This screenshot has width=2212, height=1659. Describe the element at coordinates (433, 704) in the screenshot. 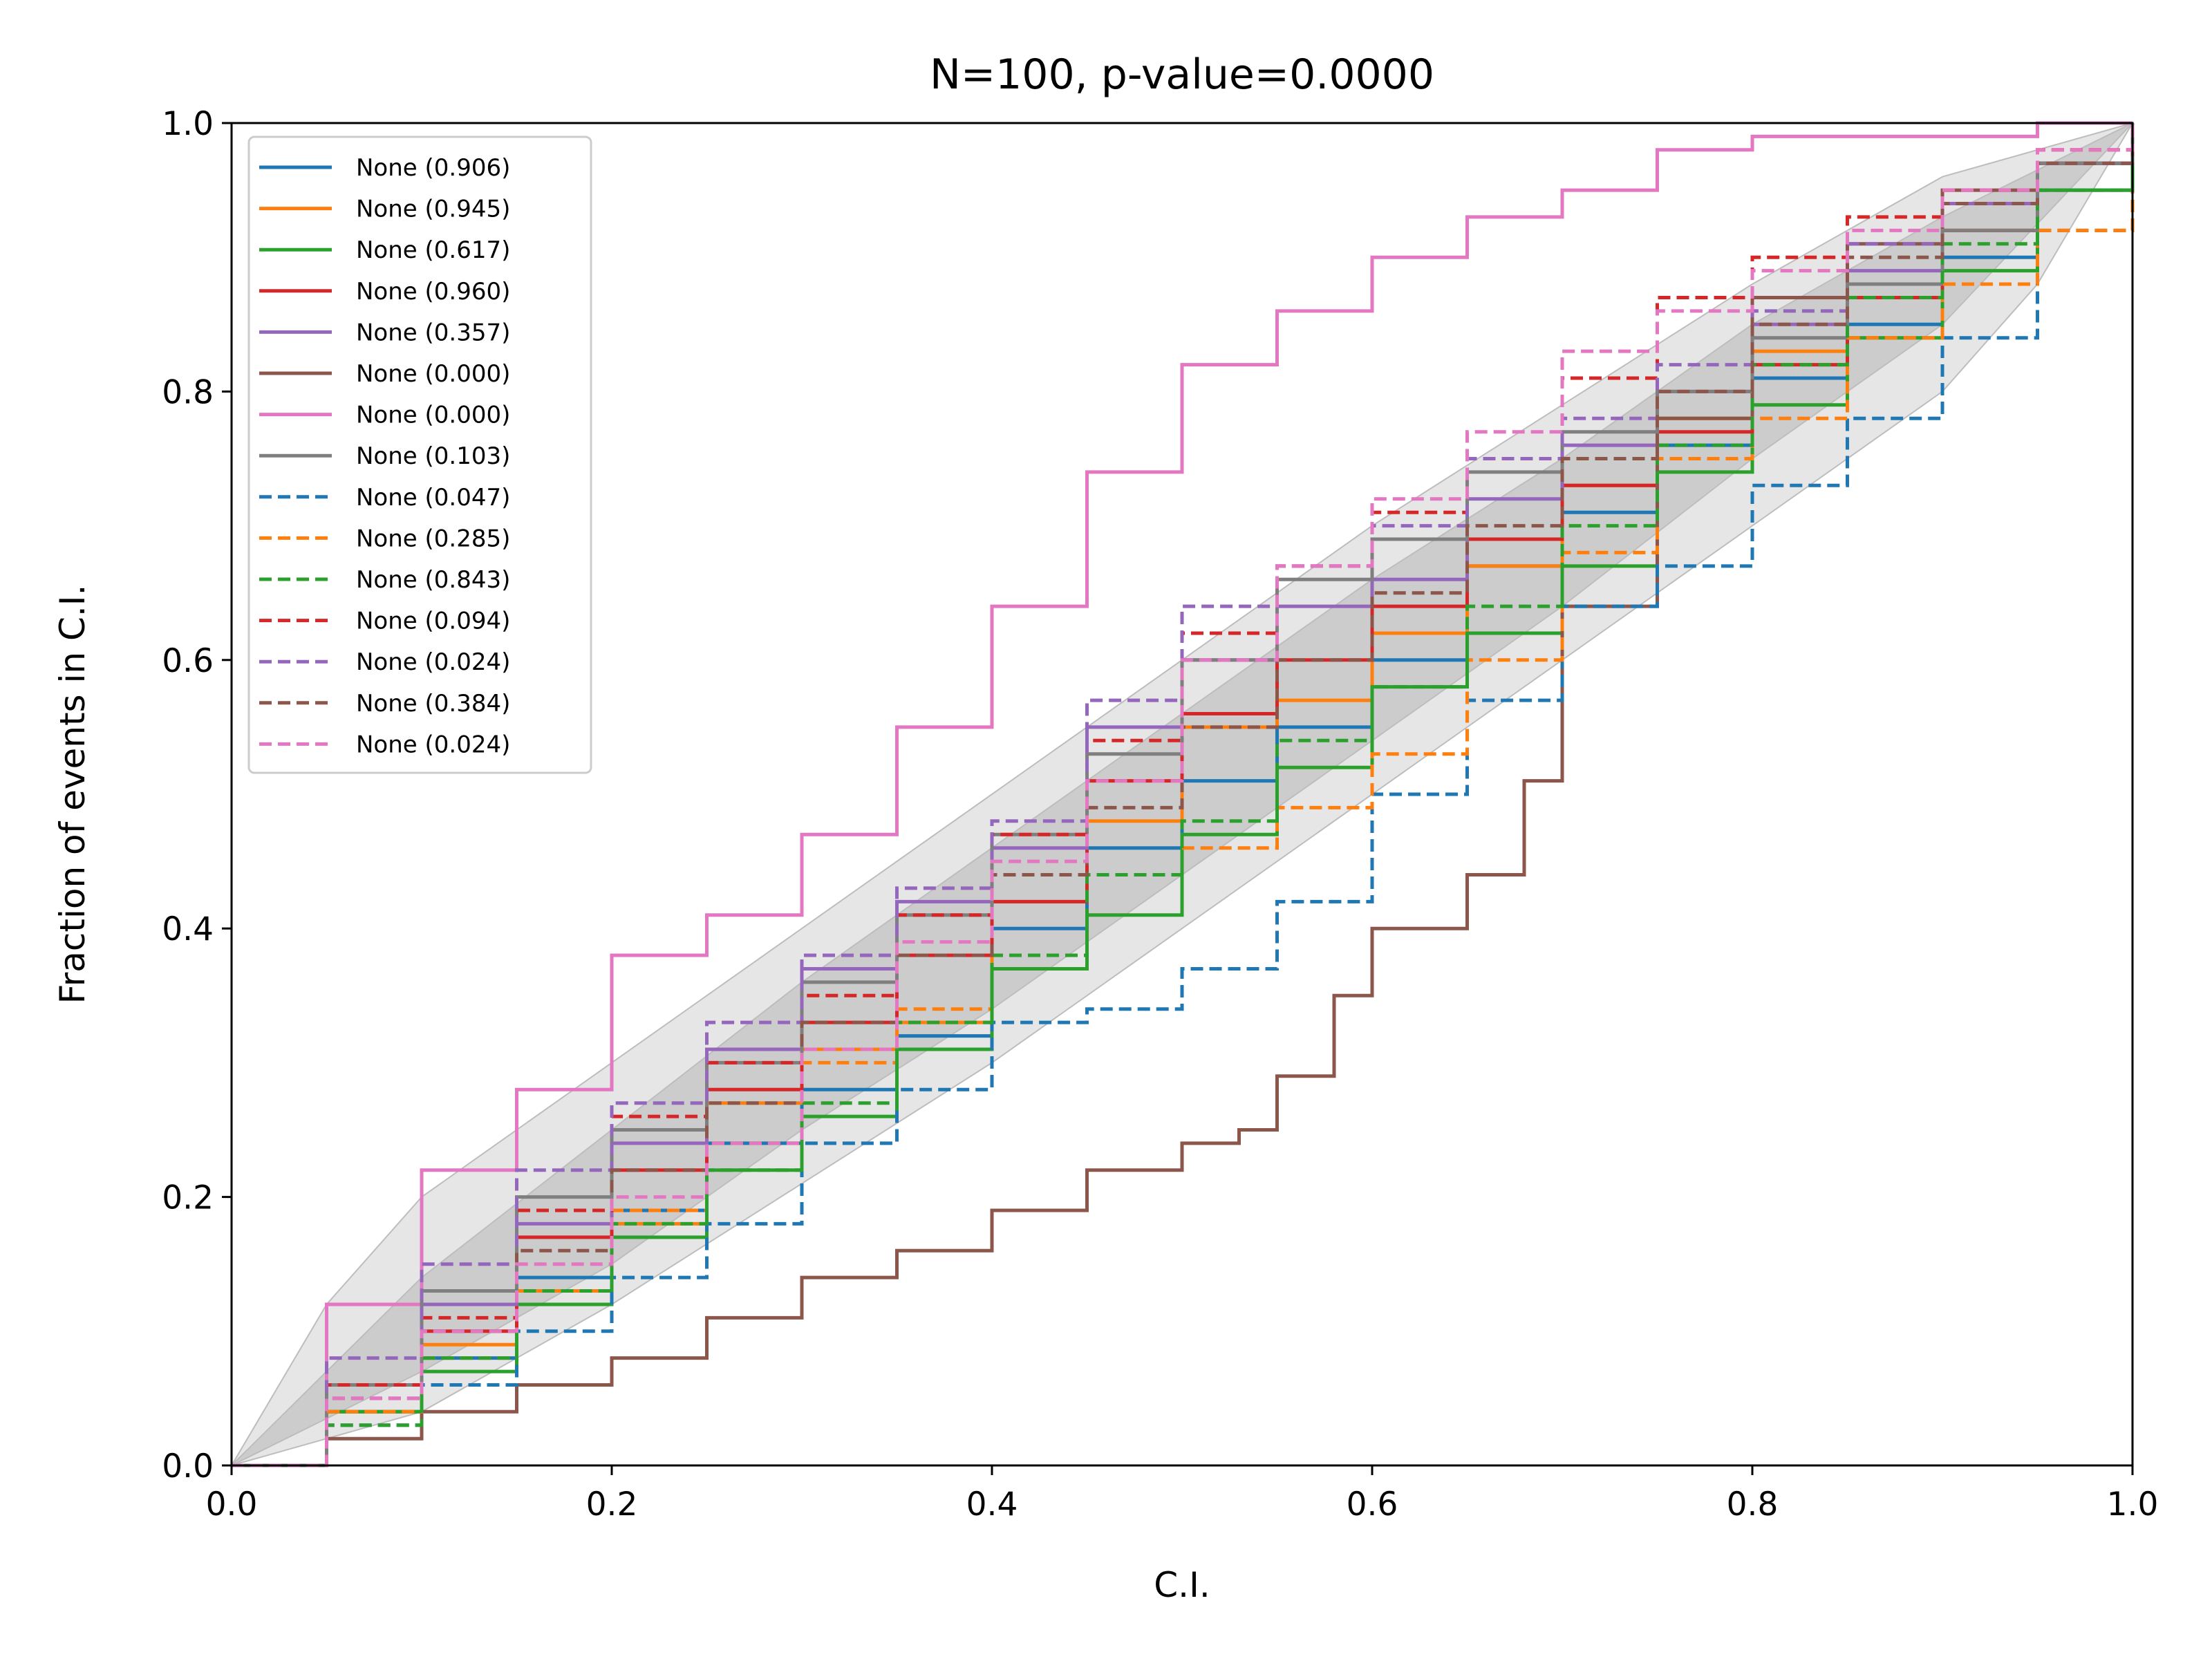

I see `legend-label: None (0.384)` at that location.